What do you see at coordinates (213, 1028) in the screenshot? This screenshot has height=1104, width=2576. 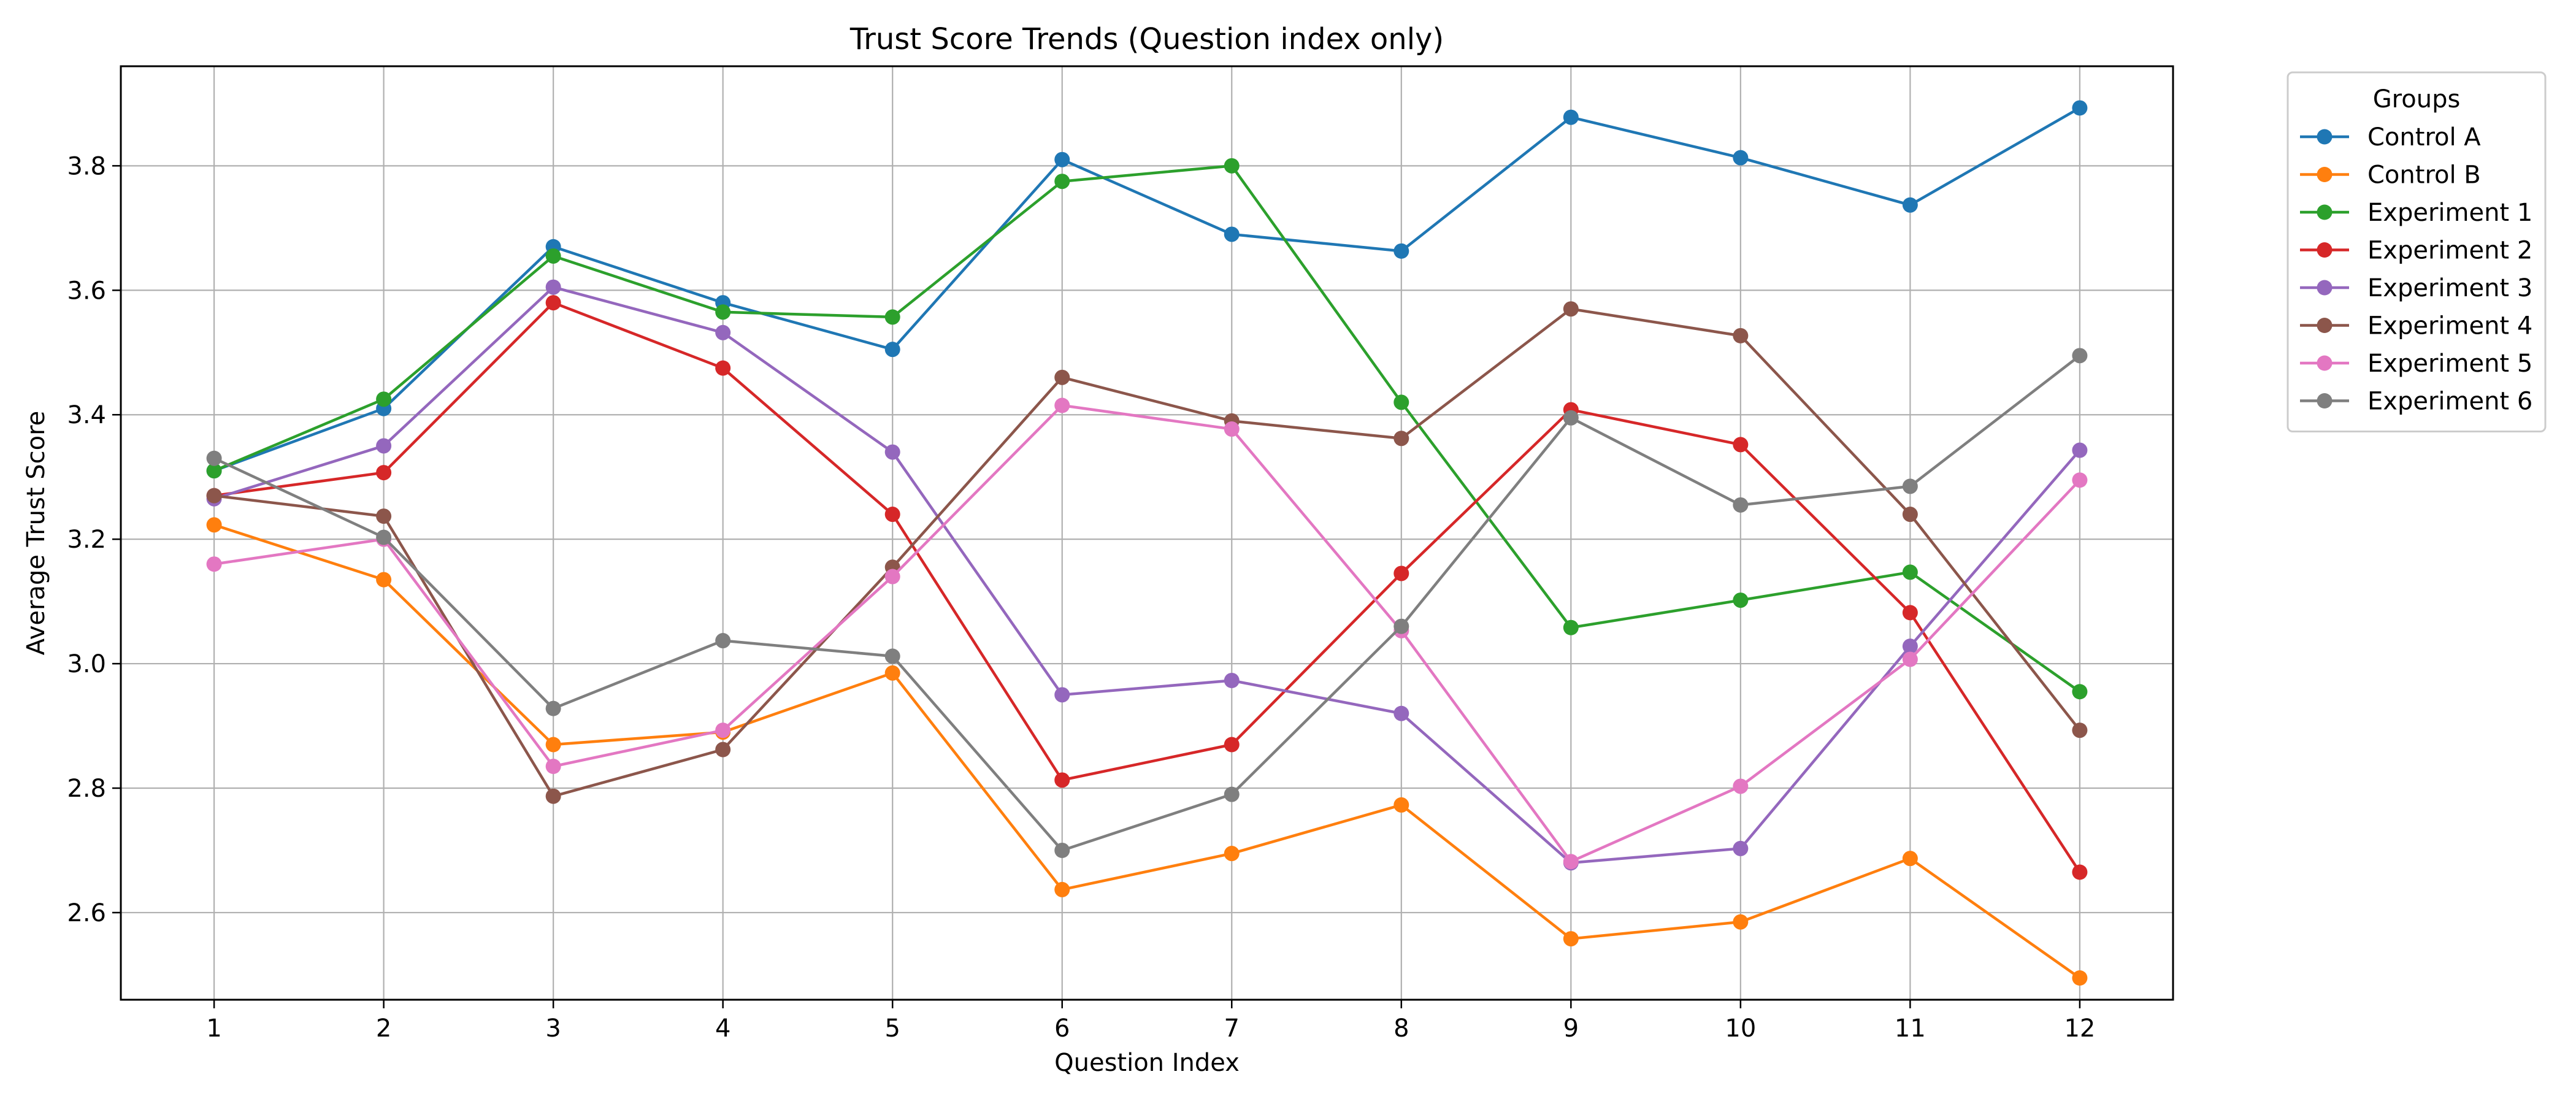 I see `x-tick-label: 1` at bounding box center [213, 1028].